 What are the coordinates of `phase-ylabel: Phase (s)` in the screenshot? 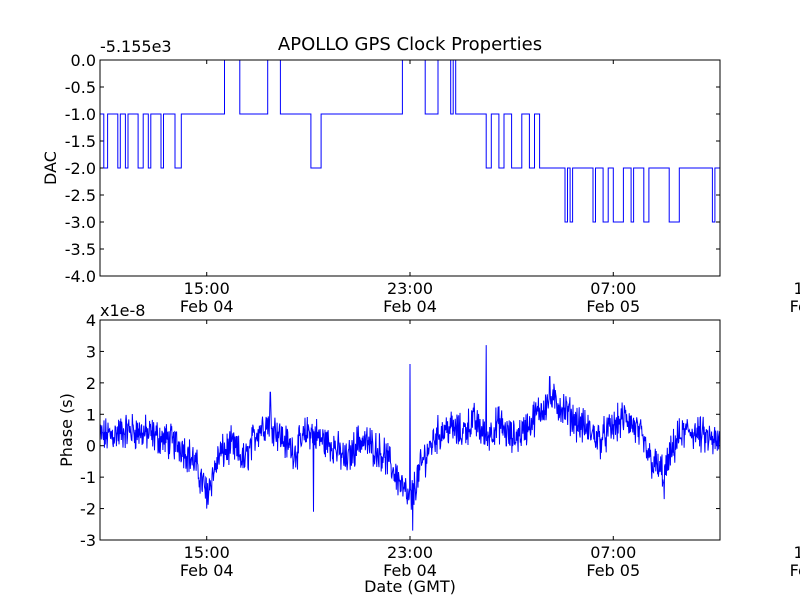 It's located at (66, 430).